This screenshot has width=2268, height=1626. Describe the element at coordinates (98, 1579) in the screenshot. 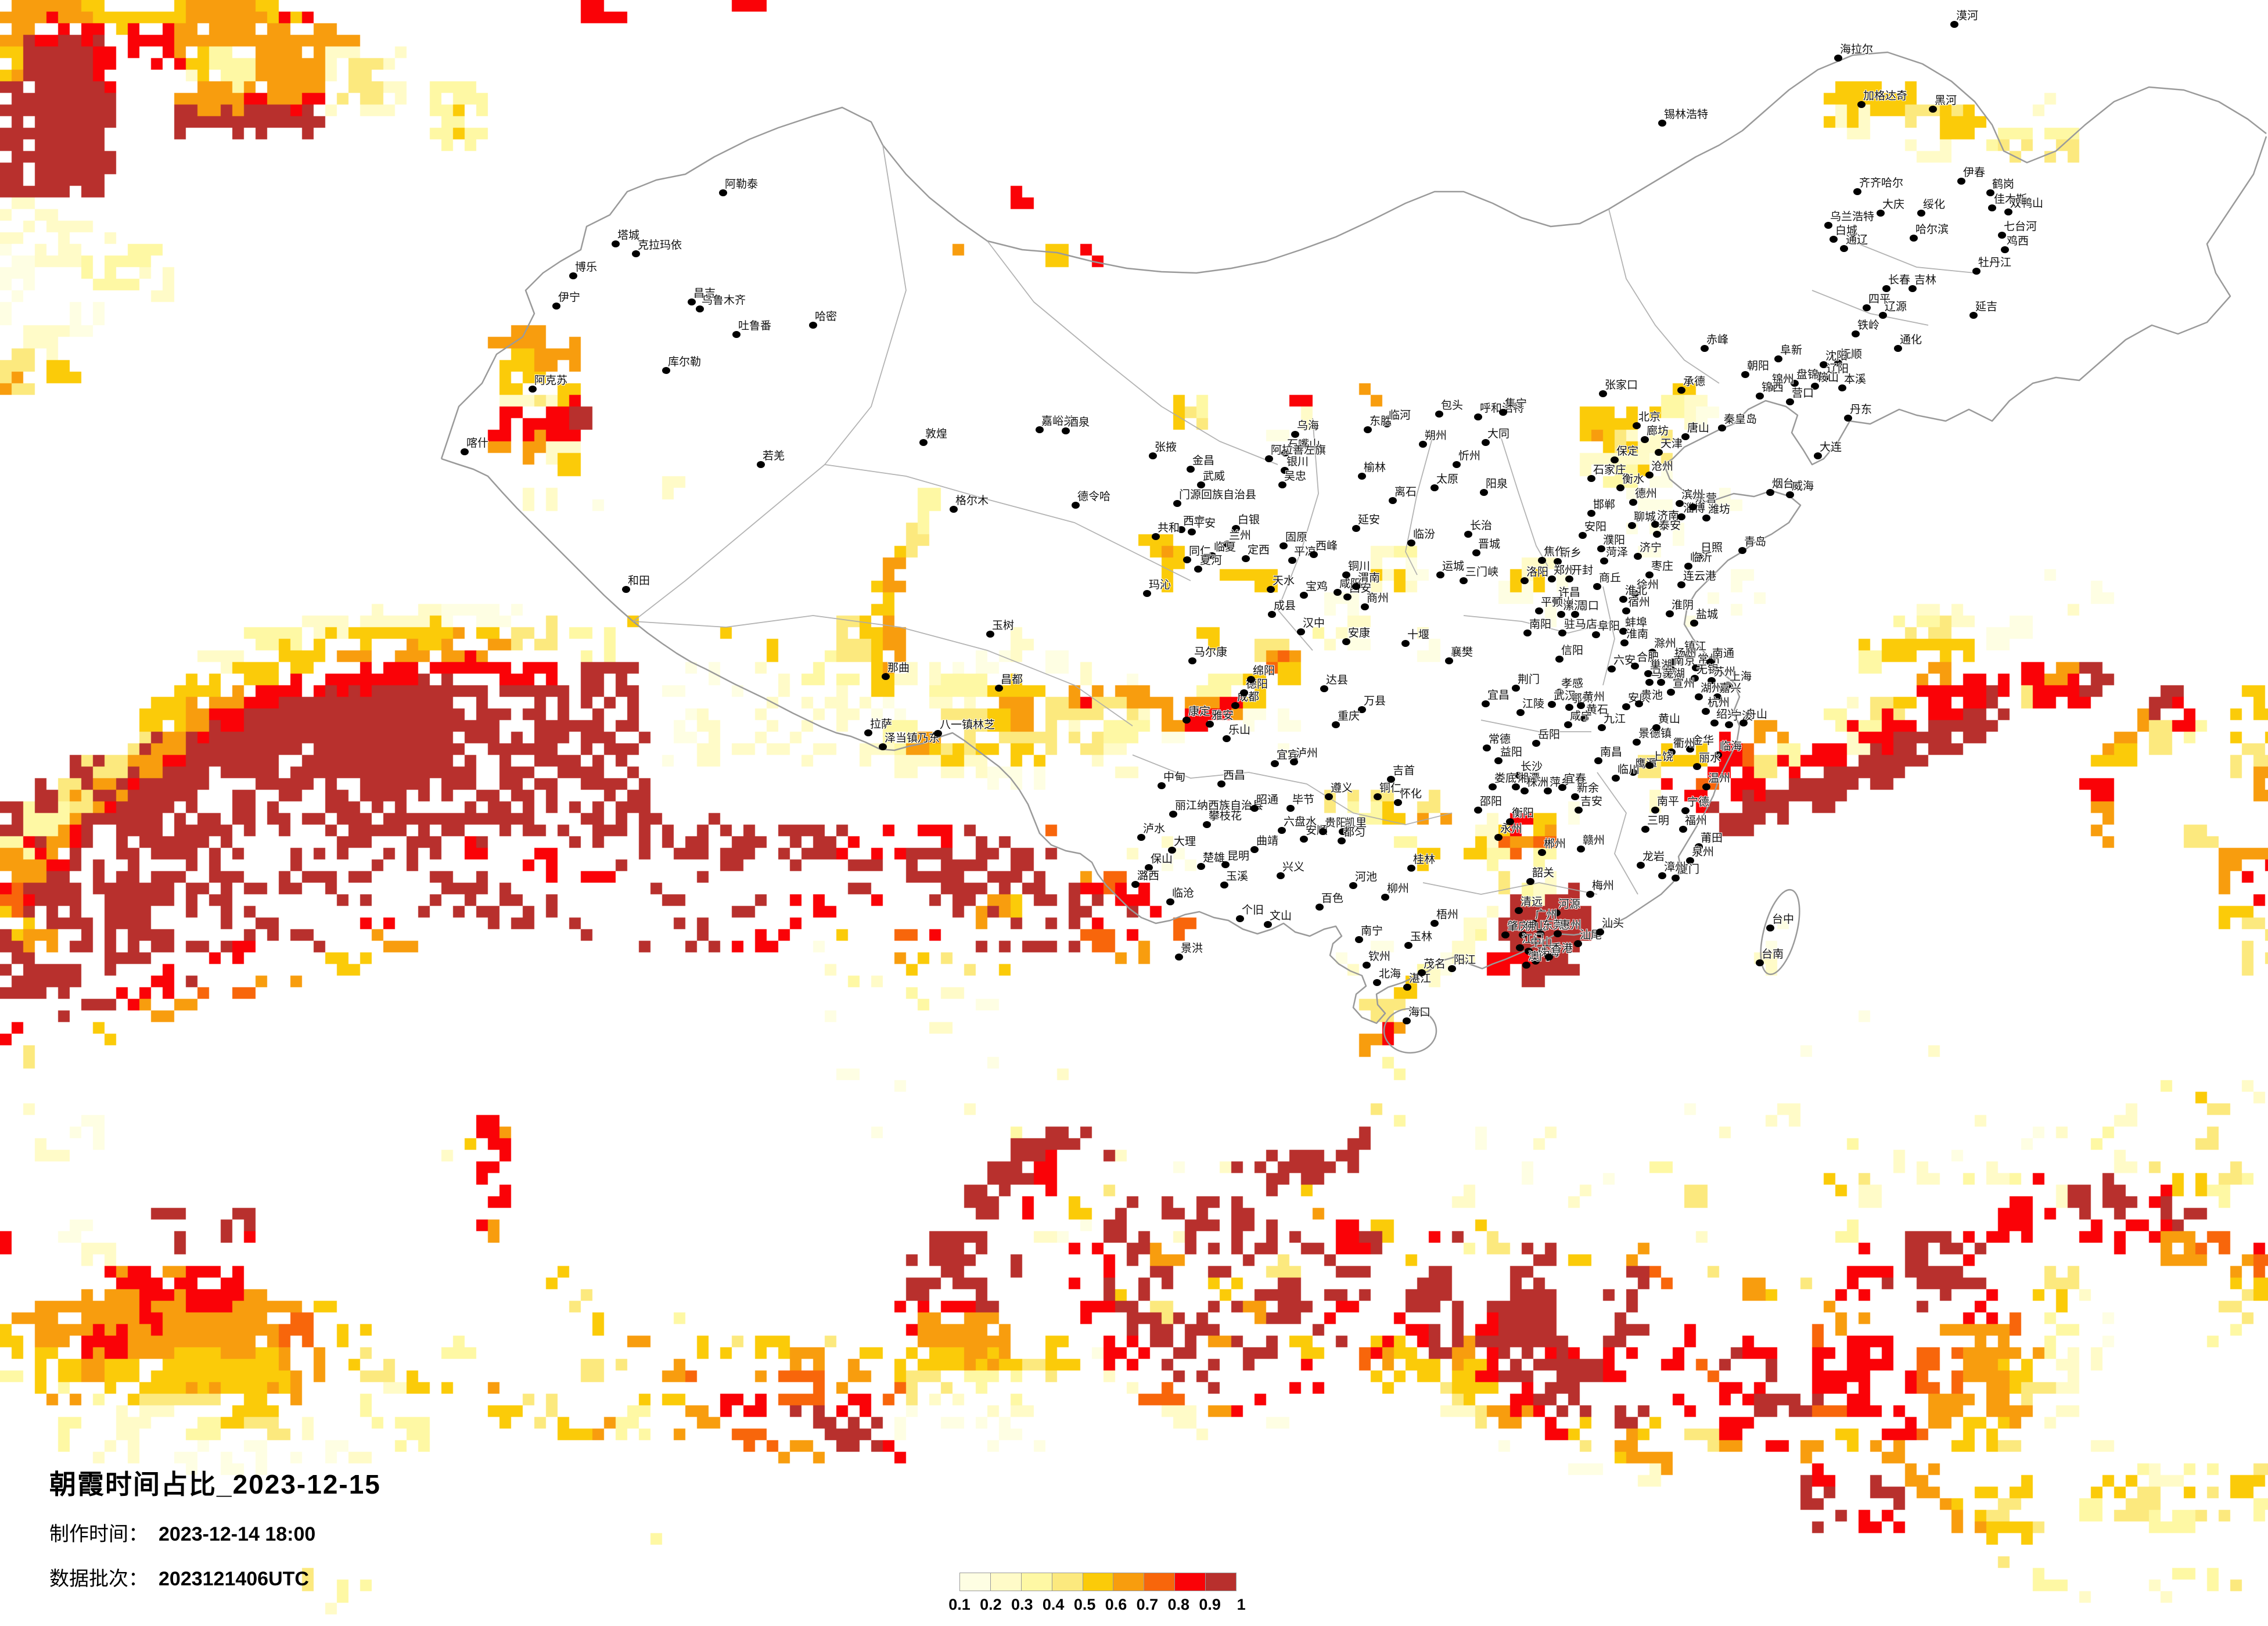

I see `data-batch-label: 数据批次：` at that location.